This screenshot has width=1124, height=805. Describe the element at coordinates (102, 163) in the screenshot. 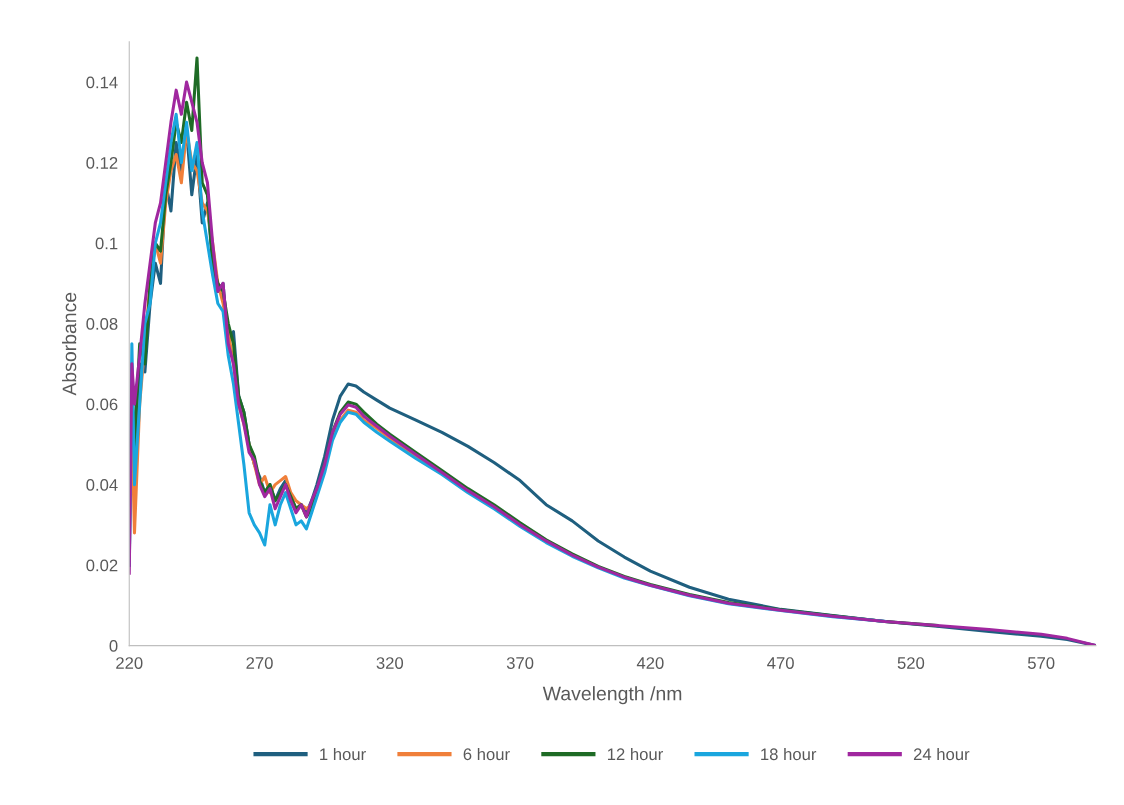

I see `y-tick-label: 0.12` at that location.